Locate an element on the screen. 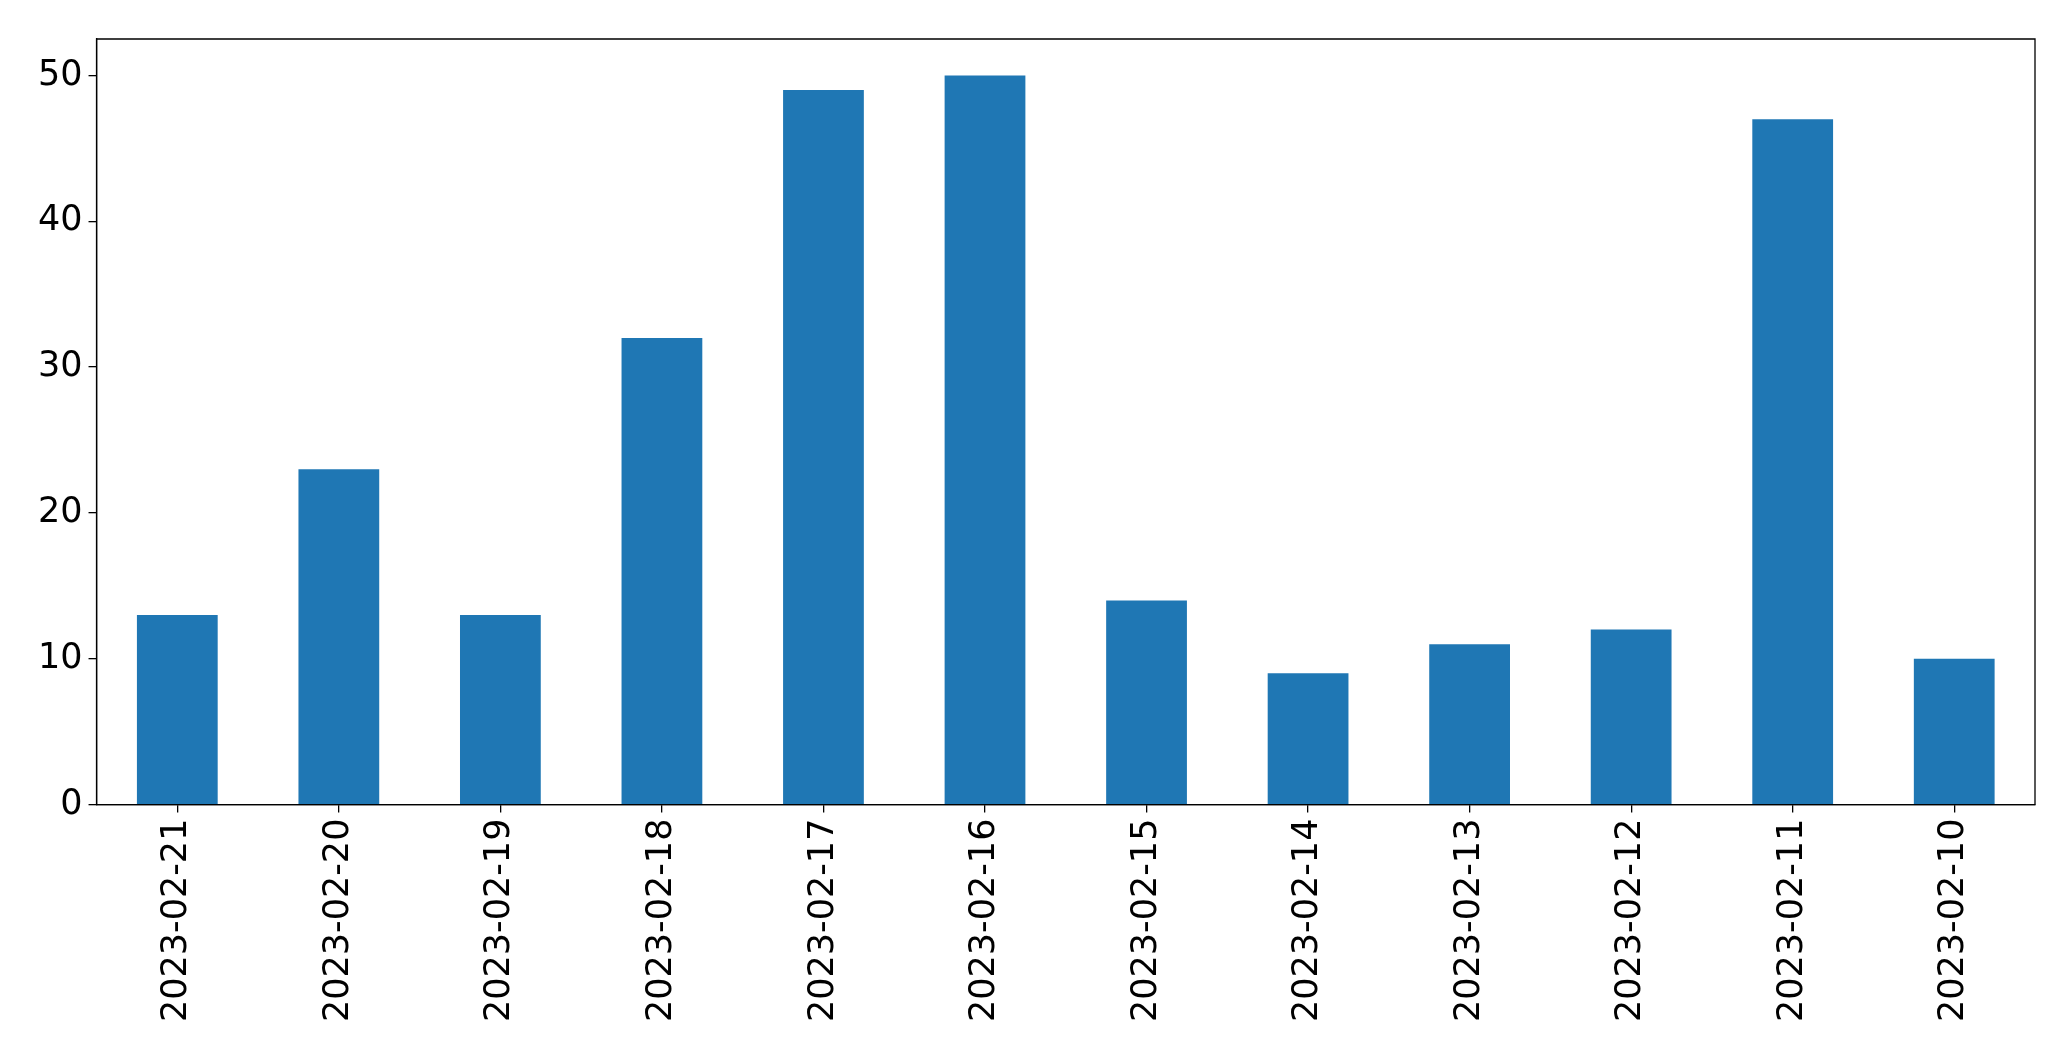 The width and height of the screenshot is (2071, 1061). y-tick-label: 0 is located at coordinates (71, 801).